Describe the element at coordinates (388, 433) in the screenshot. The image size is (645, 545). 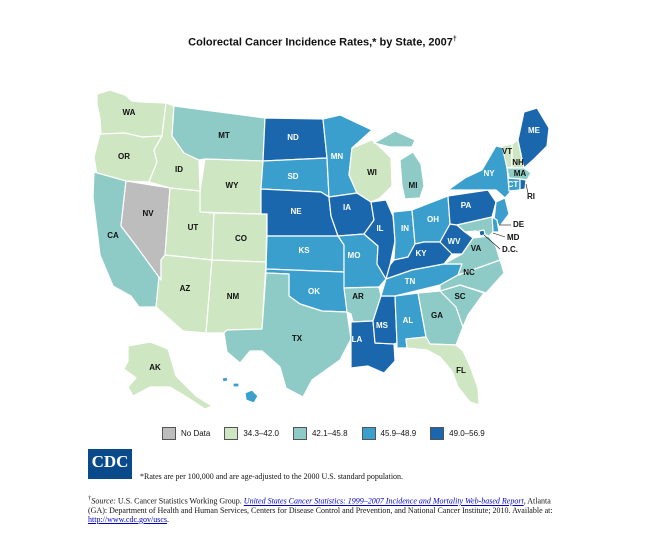
I see `legend-item-range-3: 45.9–48.9` at that location.